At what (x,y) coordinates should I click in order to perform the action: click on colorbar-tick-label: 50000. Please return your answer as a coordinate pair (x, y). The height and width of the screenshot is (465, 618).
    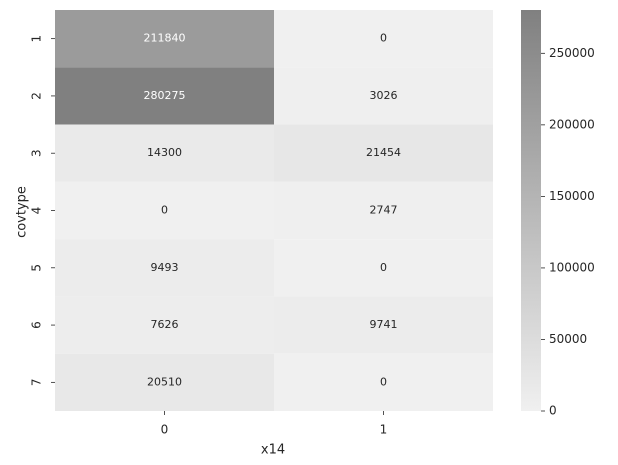
    Looking at the image, I should click on (568, 339).